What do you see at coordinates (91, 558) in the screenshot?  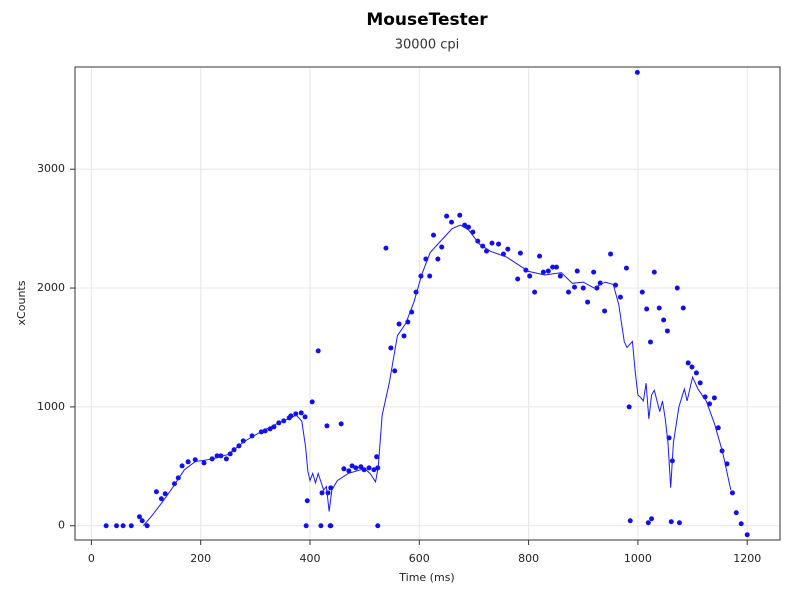 I see `x-tick-label: 0` at bounding box center [91, 558].